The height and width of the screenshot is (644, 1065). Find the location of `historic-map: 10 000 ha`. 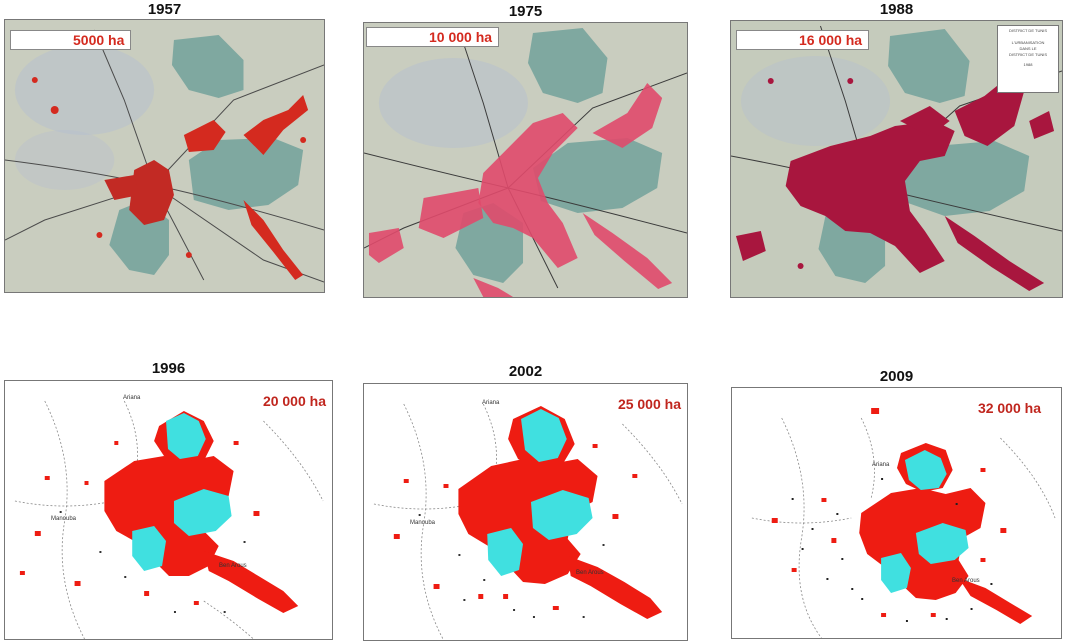

historic-map: 10 000 ha is located at coordinates (525, 160).